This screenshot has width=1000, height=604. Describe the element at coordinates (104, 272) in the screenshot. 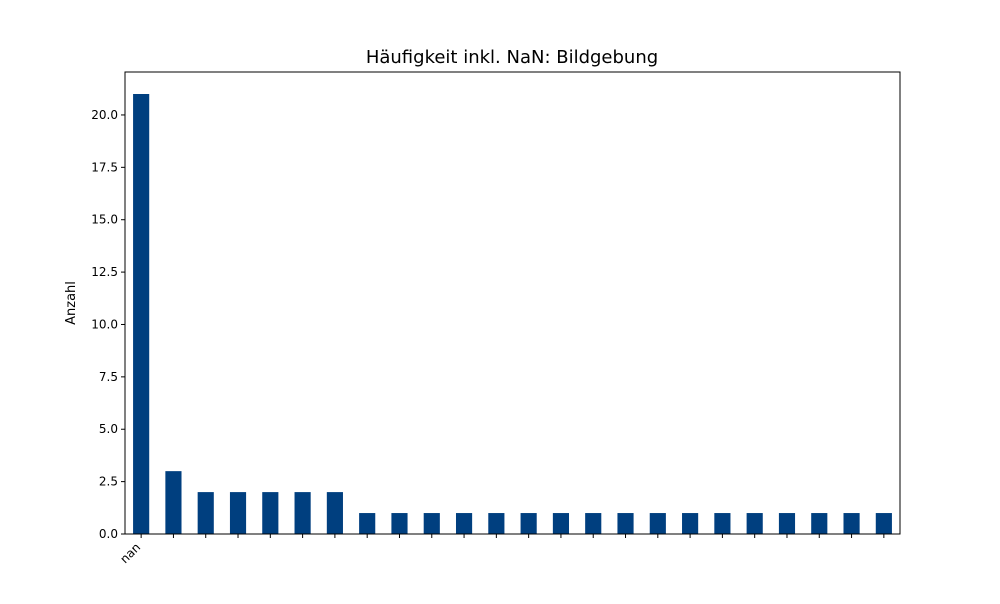

I see `y-tick-label: 12.5` at that location.